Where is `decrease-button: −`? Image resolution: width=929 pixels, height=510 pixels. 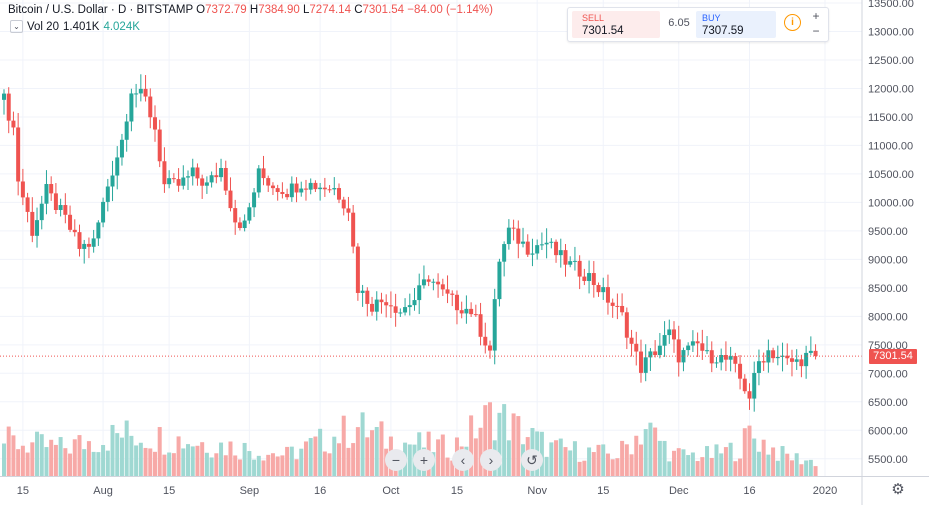 decrease-button: − is located at coordinates (816, 31).